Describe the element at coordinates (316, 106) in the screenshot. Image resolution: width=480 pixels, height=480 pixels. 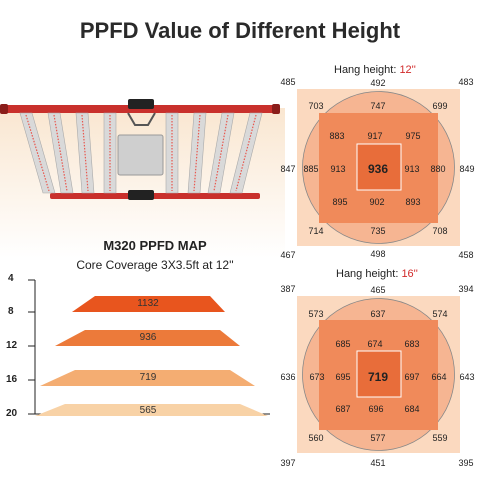
I see `map12-outer-tl: 703` at that location.